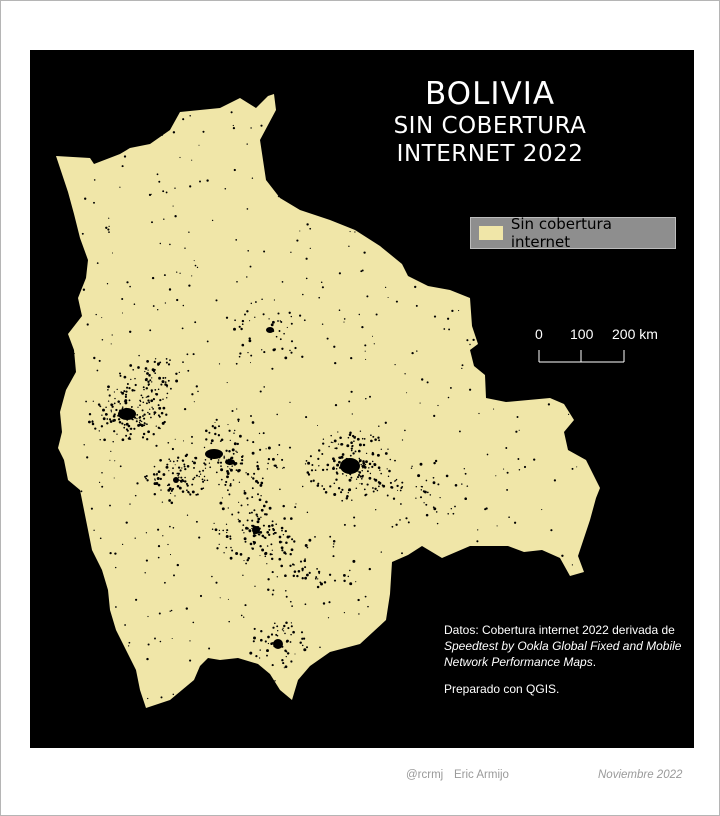 Image resolution: width=720 pixels, height=816 pixels. I want to click on scale-bar-line, so click(581, 356).